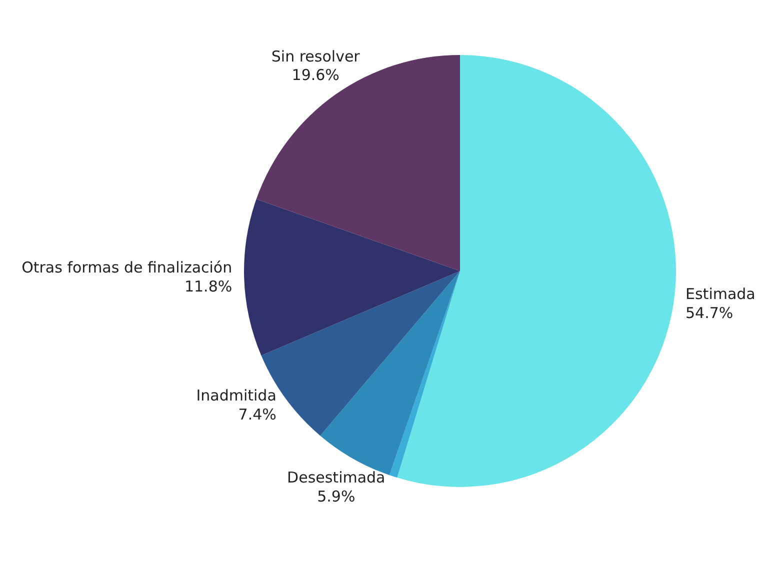 This screenshot has height=576, width=768. I want to click on slice-label: Desestimada, so click(336, 477).